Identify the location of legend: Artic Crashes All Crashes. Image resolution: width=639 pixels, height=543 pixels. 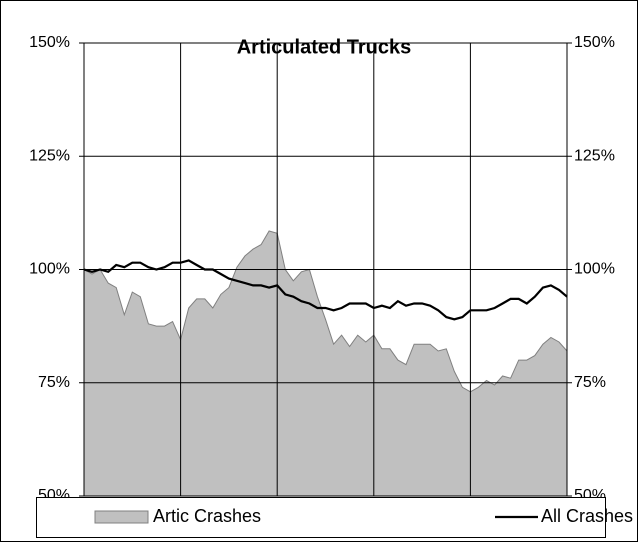
(334, 517).